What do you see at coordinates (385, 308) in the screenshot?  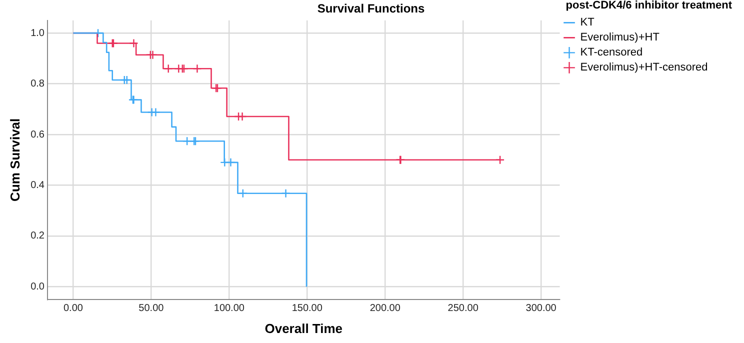 I see `x-tick-label: 200.00` at bounding box center [385, 308].